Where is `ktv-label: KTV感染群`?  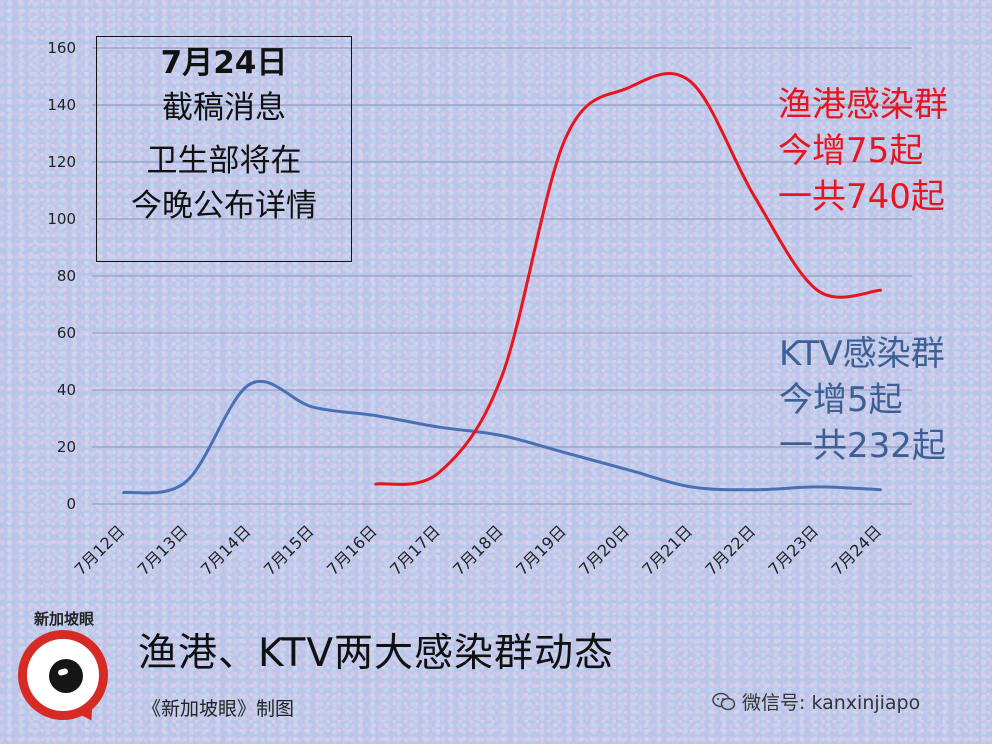 ktv-label: KTV感染群 is located at coordinates (862, 354).